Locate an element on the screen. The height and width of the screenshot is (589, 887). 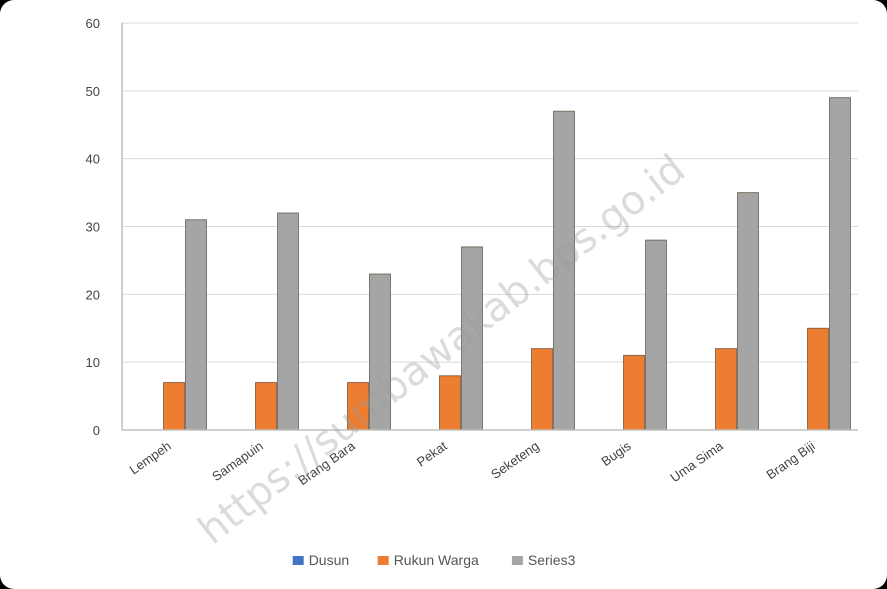
y-tick-label: 30 is located at coordinates (93, 227).